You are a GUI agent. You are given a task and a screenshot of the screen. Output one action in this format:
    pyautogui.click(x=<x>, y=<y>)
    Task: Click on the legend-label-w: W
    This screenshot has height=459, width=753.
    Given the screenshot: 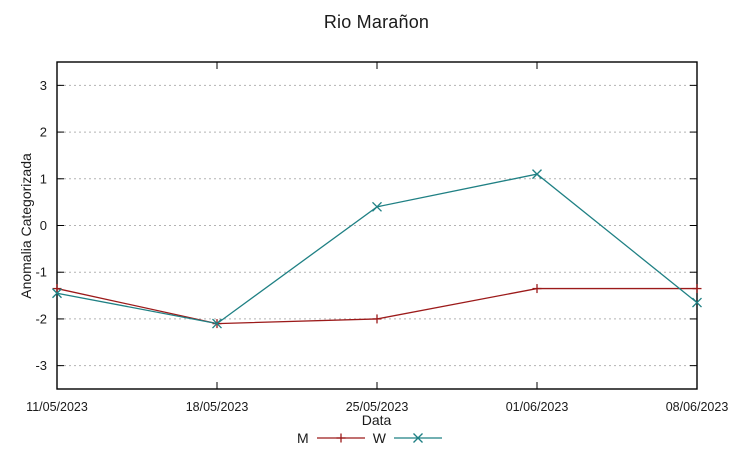 What is the action you would take?
    pyautogui.click(x=379, y=438)
    